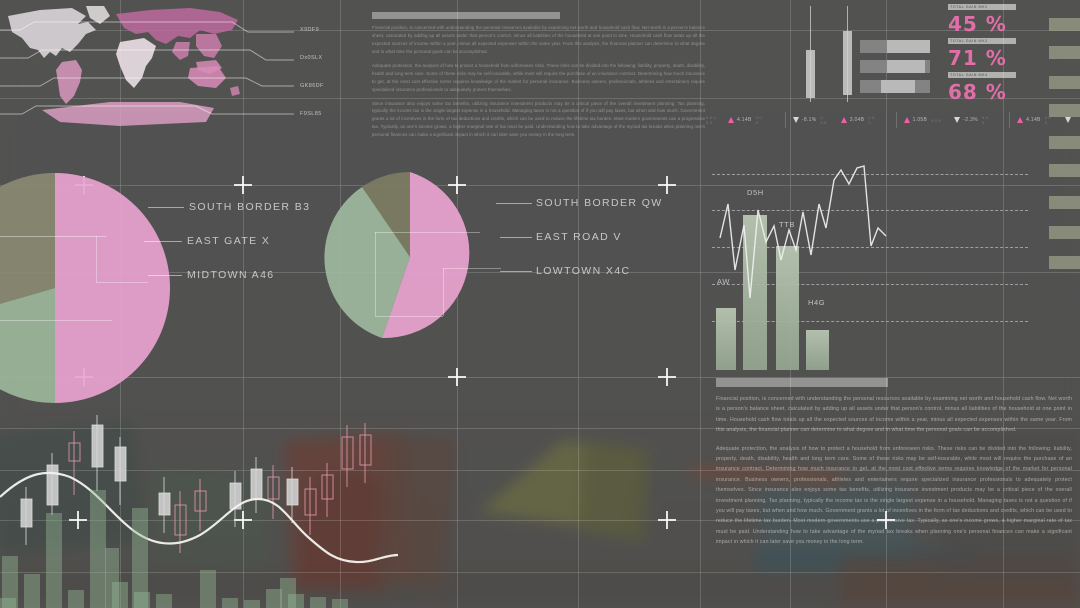  Describe the element at coordinates (759, 120) in the screenshot. I see `ticker-trail-0: 00 0` at that location.